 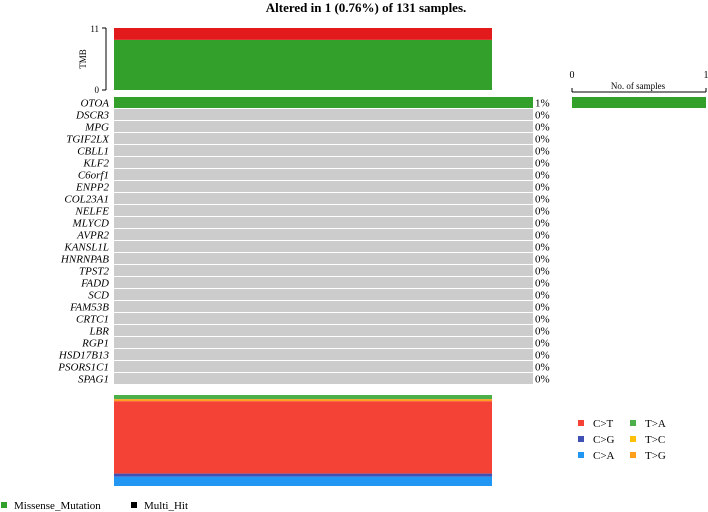 What do you see at coordinates (89, 308) in the screenshot?
I see `gene-label: FAM53B` at bounding box center [89, 308].